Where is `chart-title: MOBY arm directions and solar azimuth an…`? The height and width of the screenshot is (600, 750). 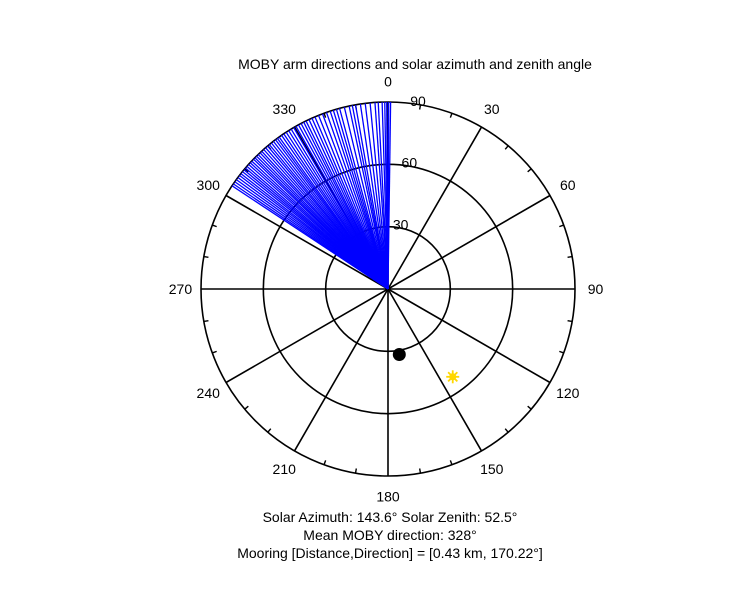 chart-title: MOBY arm directions and solar azimuth an… is located at coordinates (415, 64).